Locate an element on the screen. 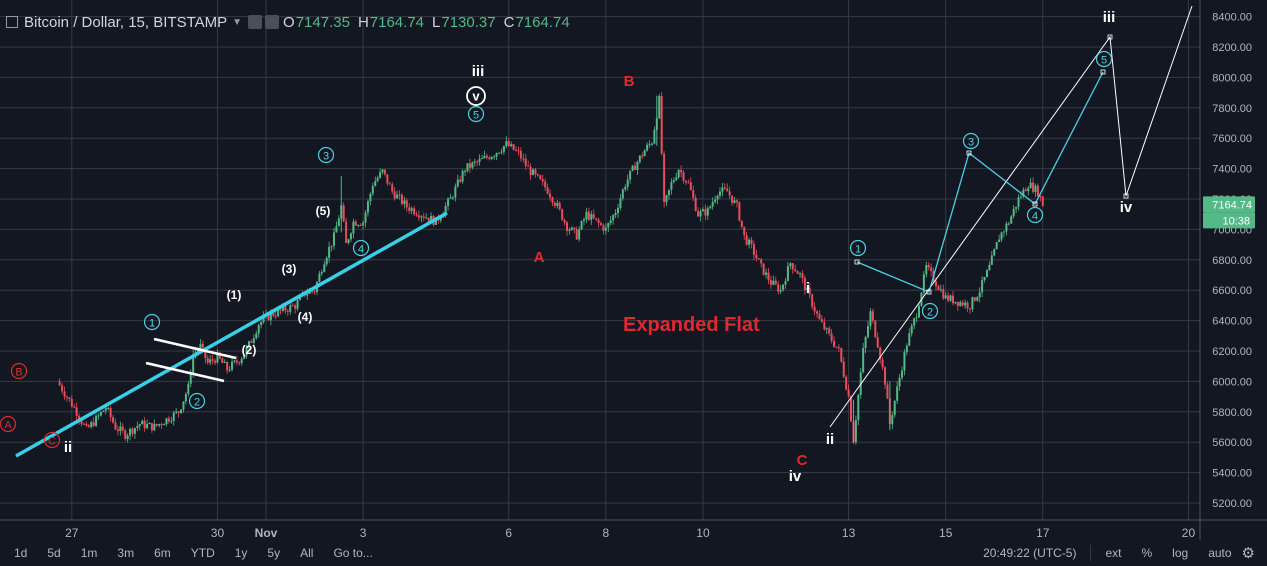 This screenshot has height=566, width=1267. log-button: log is located at coordinates (1180, 553).